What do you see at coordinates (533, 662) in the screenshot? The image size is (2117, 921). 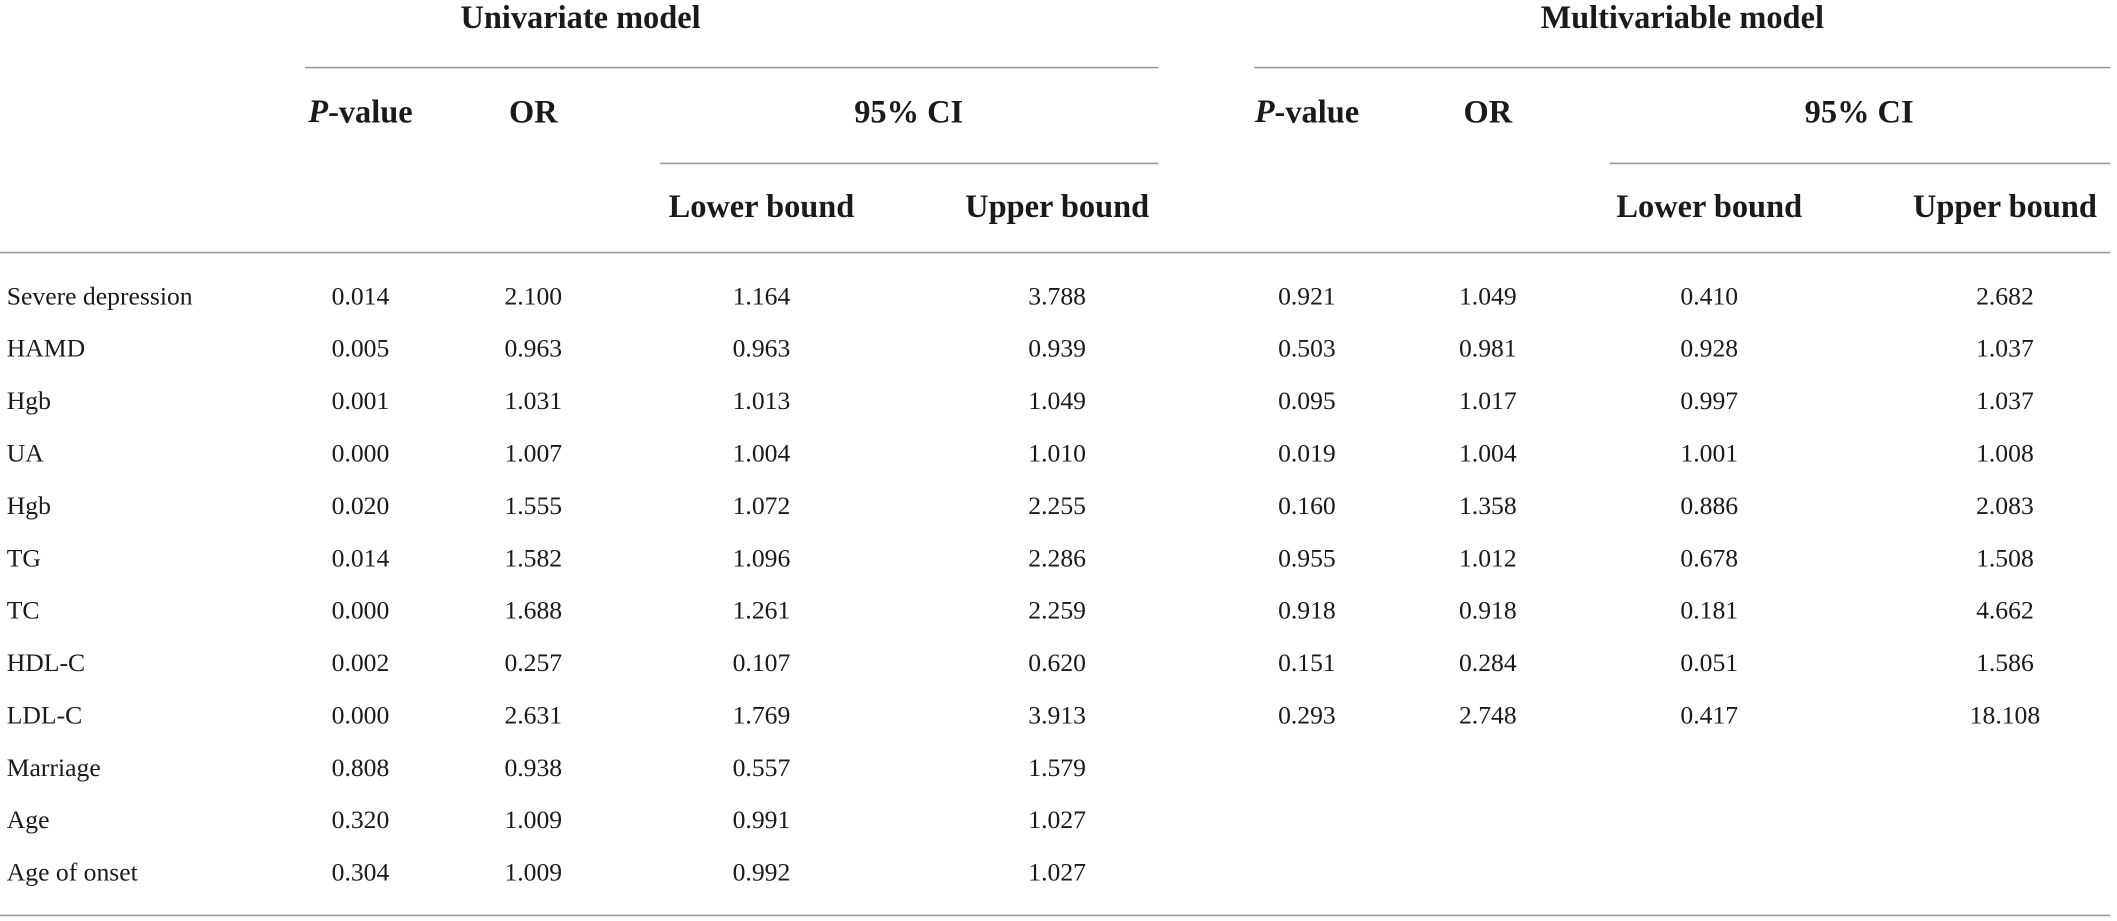 I see `cell: 0.257` at bounding box center [533, 662].